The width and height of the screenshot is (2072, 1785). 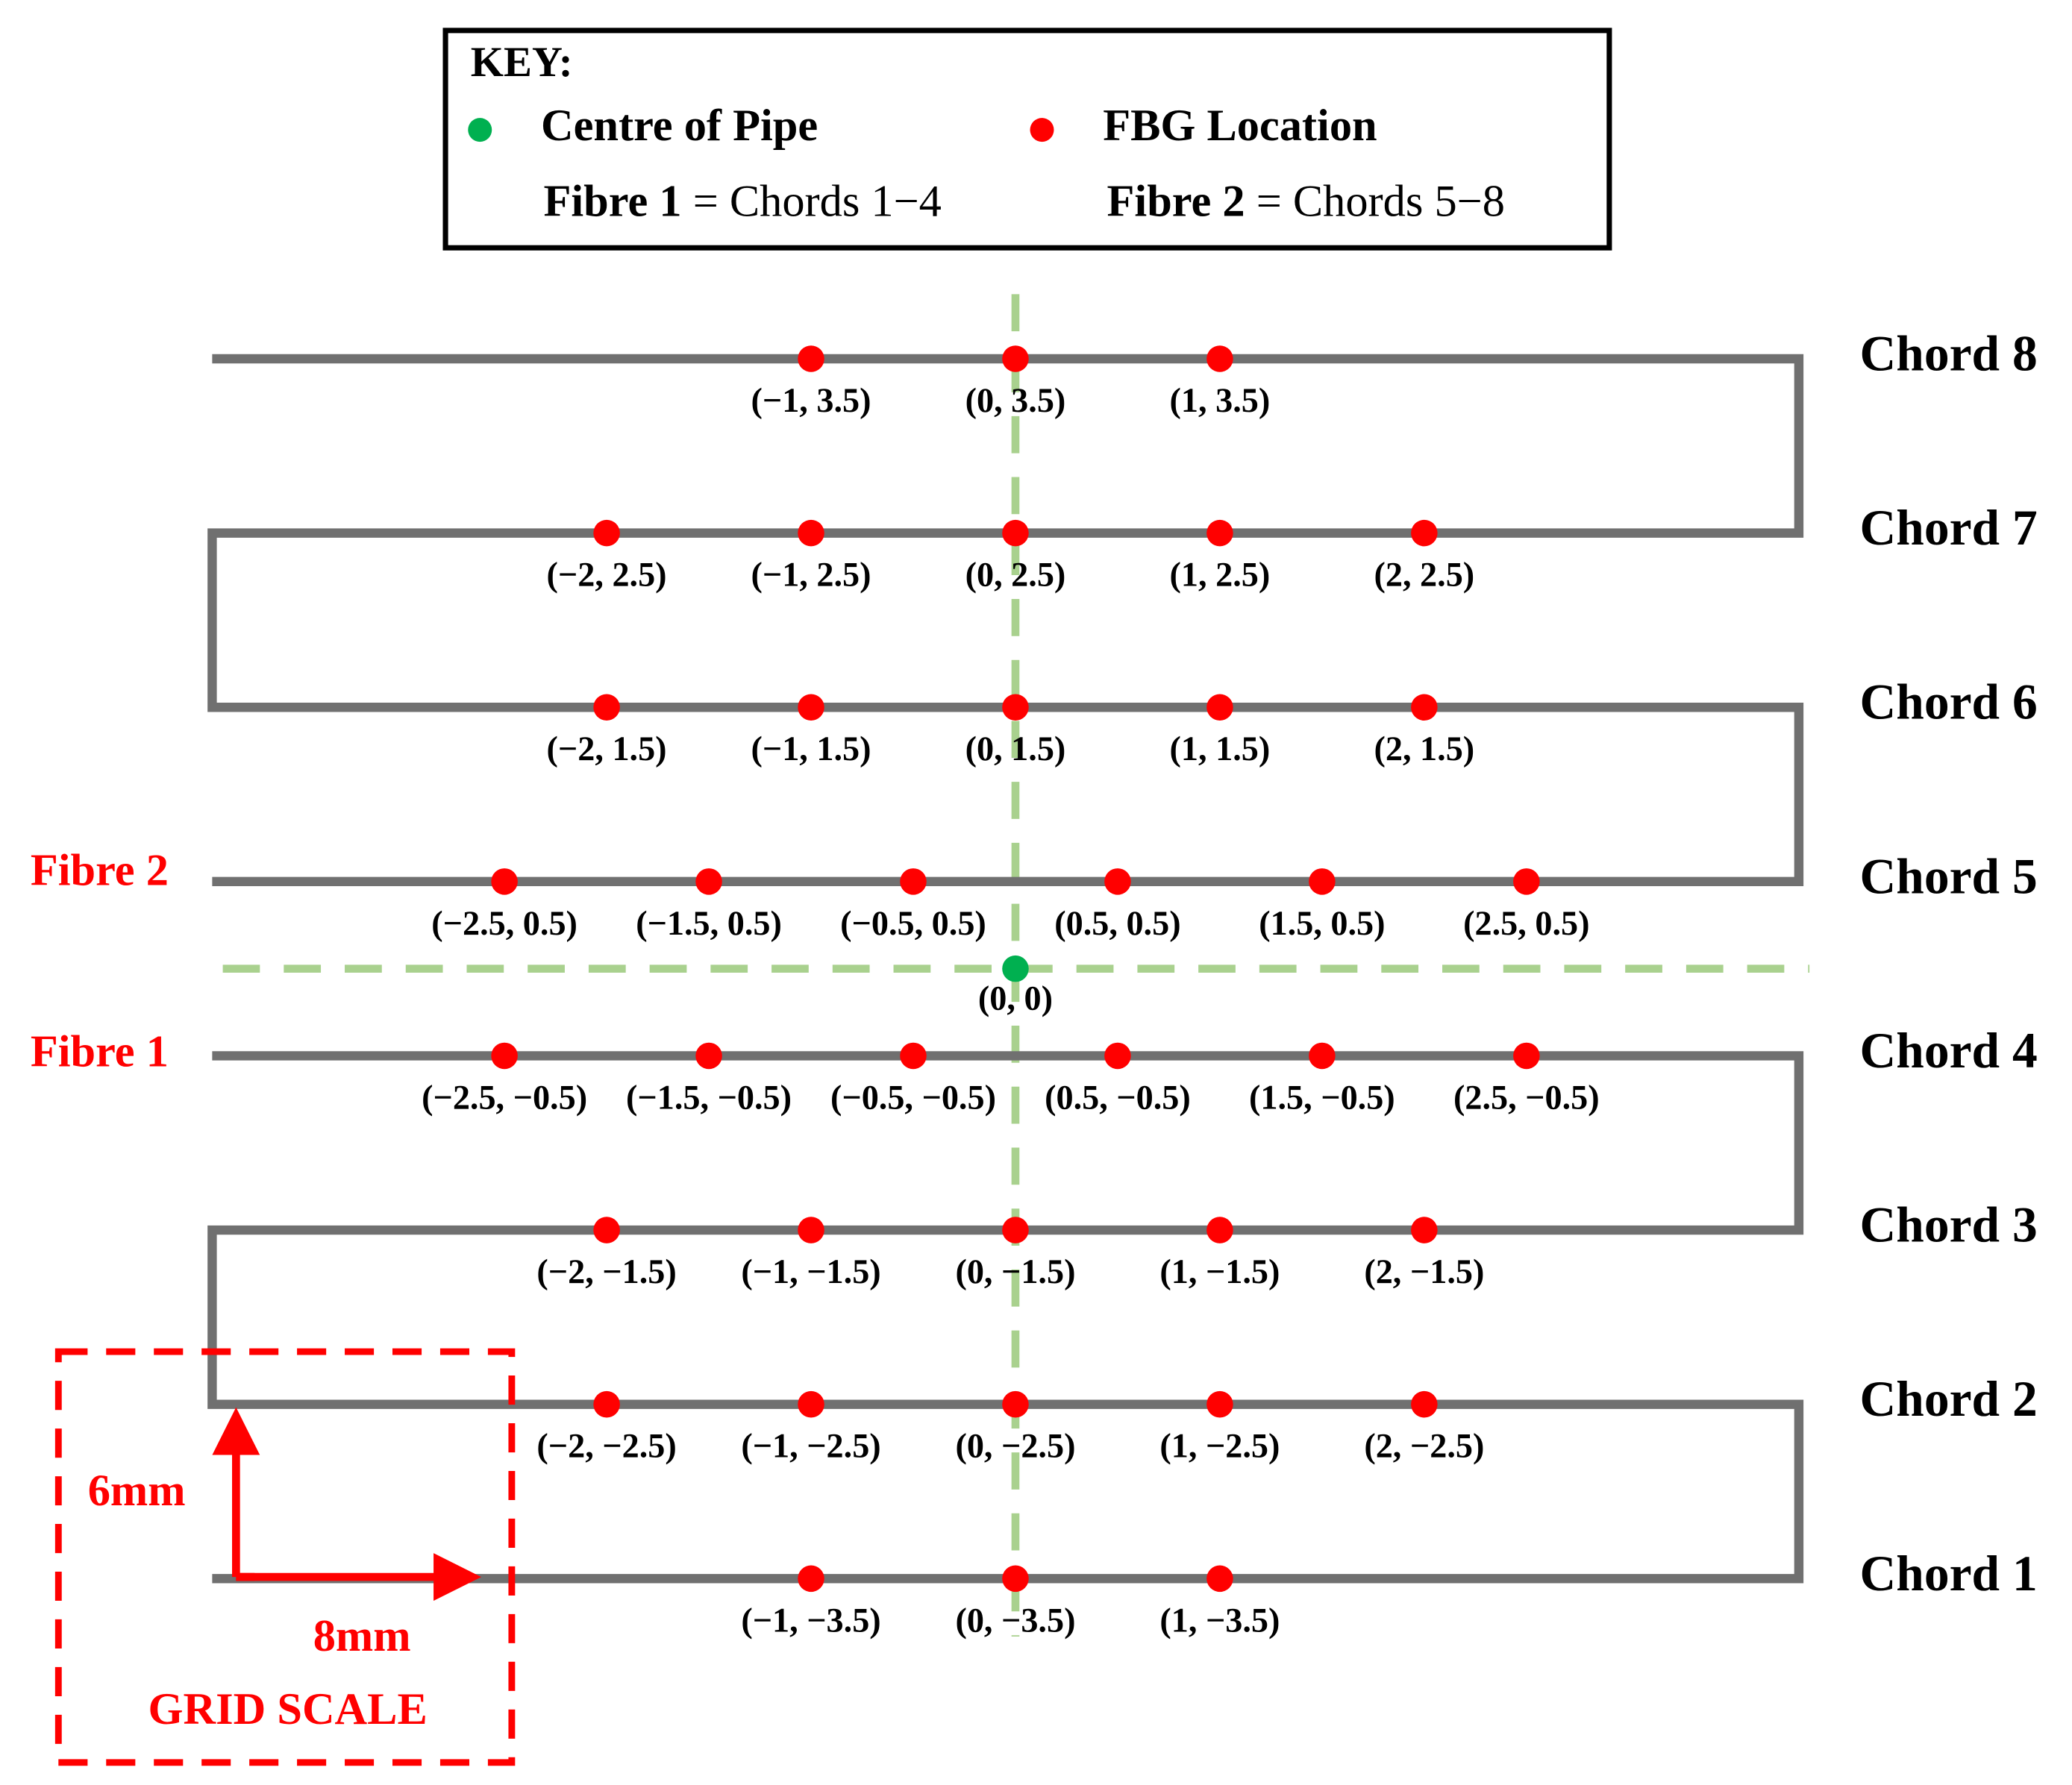 What do you see at coordinates (1015, 1271) in the screenshot?
I see `fbg-label: (0, −1.5)` at bounding box center [1015, 1271].